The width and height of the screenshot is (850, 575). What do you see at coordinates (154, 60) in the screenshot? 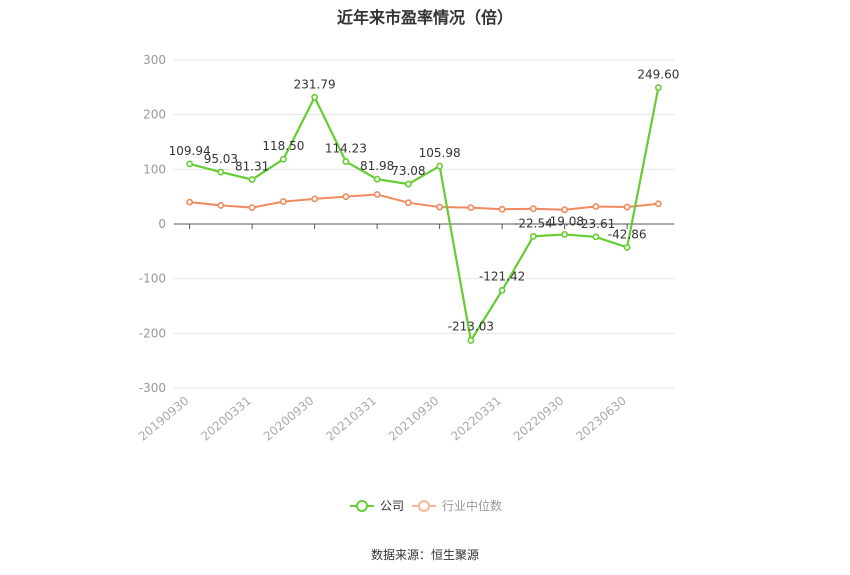
I see `y-tick-label: 300` at bounding box center [154, 60].